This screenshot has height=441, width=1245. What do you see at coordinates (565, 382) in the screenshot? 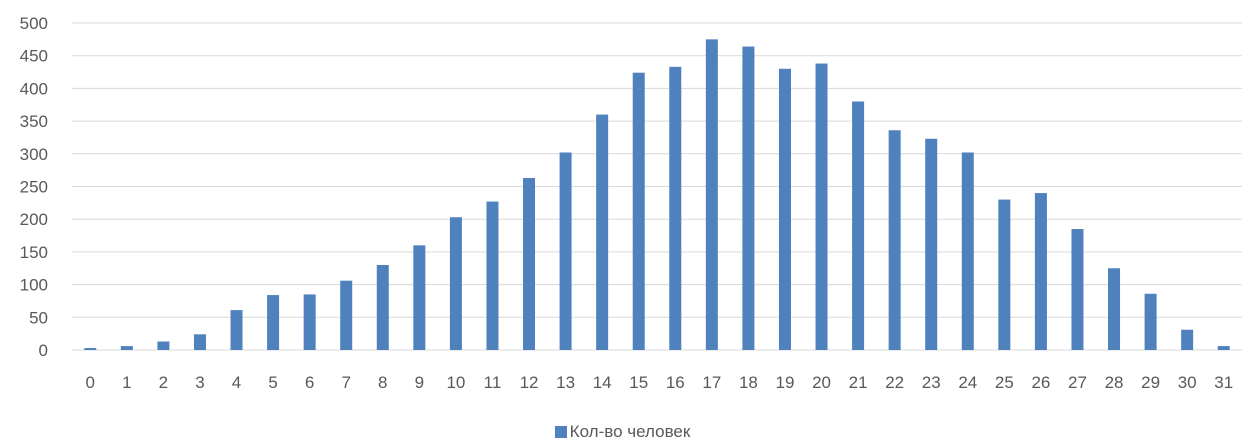
I see `x-tick-label: 13` at bounding box center [565, 382].